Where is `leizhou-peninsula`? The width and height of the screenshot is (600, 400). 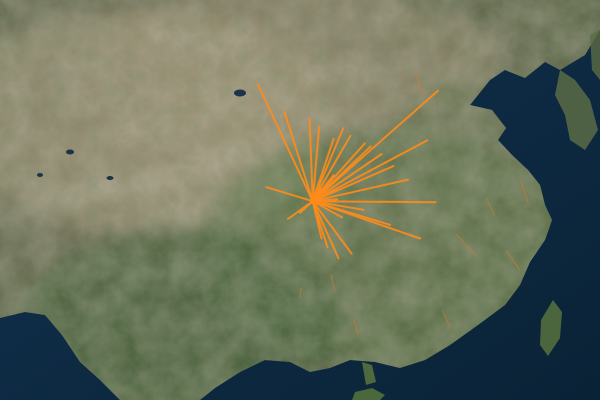 leizhou-peninsula is located at coordinates (369, 373).